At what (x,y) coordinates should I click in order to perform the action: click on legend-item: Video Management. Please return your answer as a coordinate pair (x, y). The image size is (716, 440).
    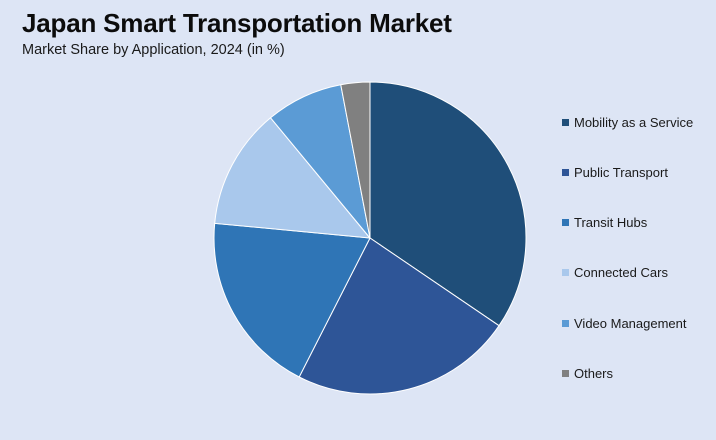
    Looking at the image, I should click on (627, 323).